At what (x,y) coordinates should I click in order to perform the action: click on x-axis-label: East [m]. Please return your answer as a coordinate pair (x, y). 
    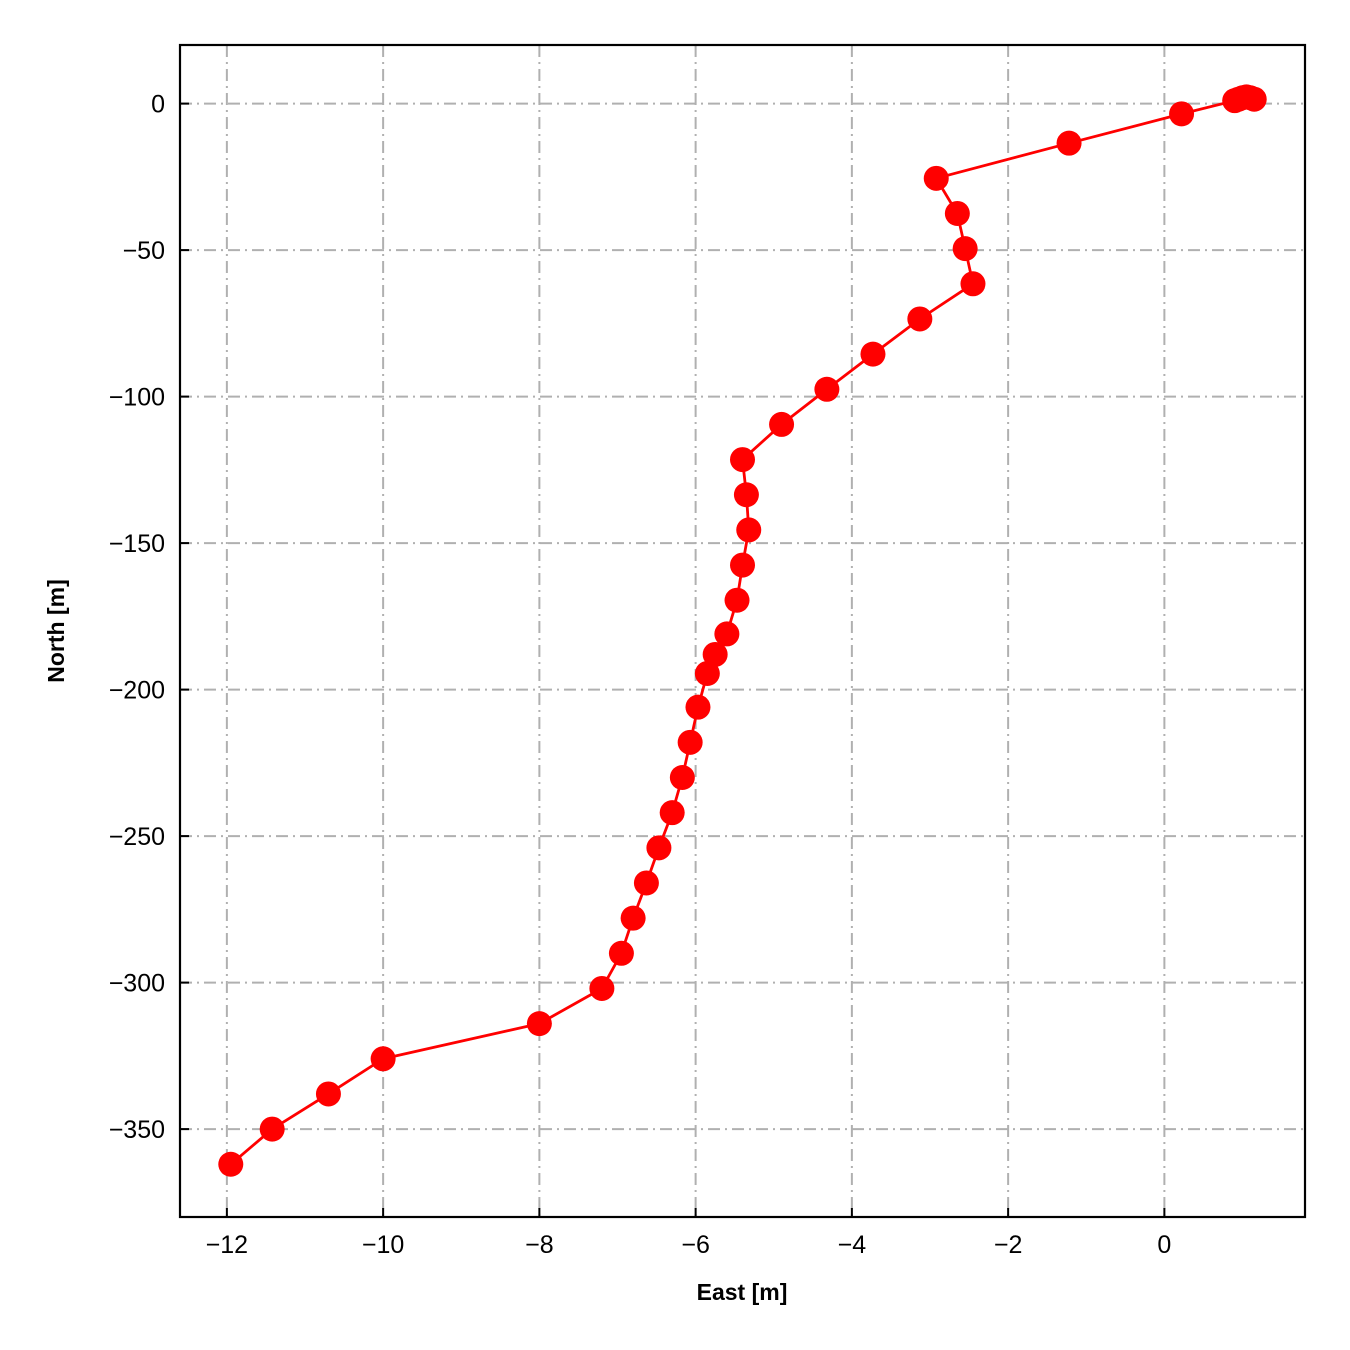
    Looking at the image, I should click on (742, 1292).